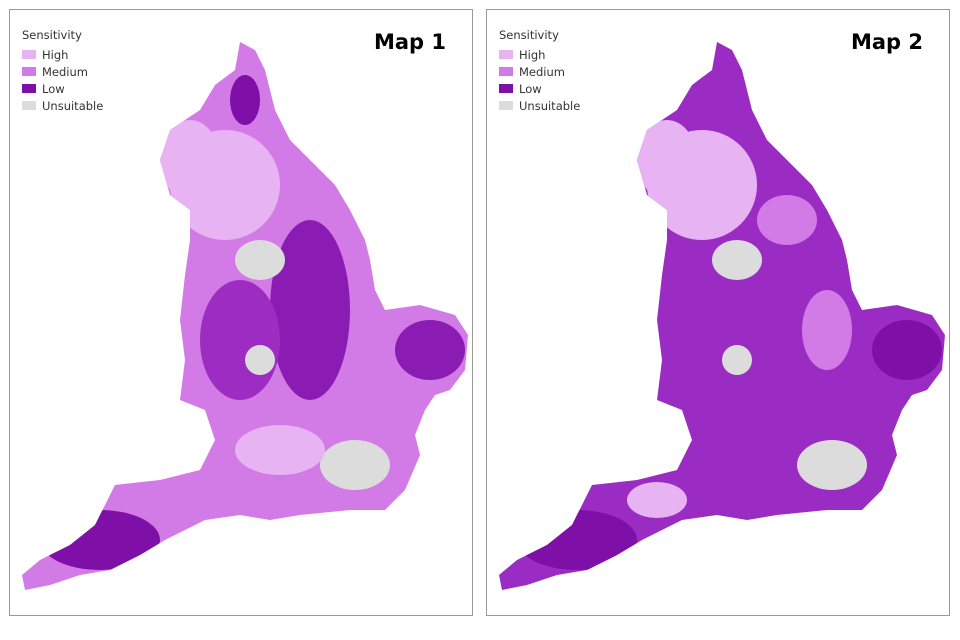 The image size is (960, 640). What do you see at coordinates (886, 42) in the screenshot?
I see `map-title: Map 2` at bounding box center [886, 42].